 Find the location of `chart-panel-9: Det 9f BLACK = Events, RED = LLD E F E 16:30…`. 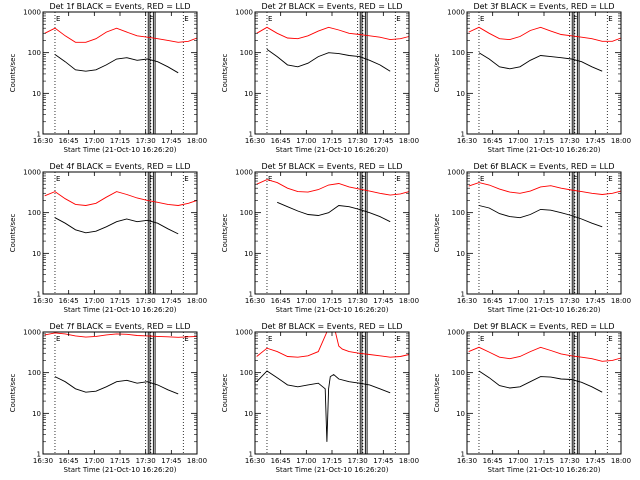

chart-panel-9: Det 9f BLACK = Events, RED = LLD E F E 16:30… is located at coordinates (532, 398).